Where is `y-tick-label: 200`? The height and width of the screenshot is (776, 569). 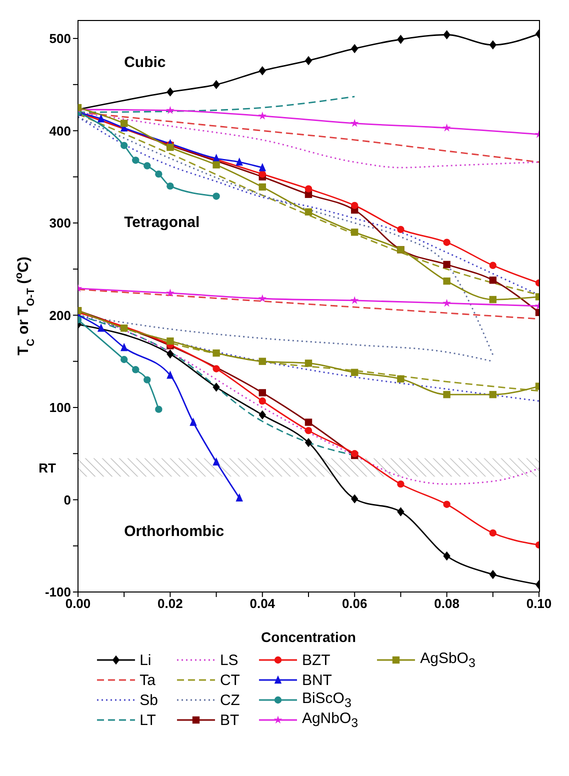
y-tick-label: 200 is located at coordinates (60, 315).